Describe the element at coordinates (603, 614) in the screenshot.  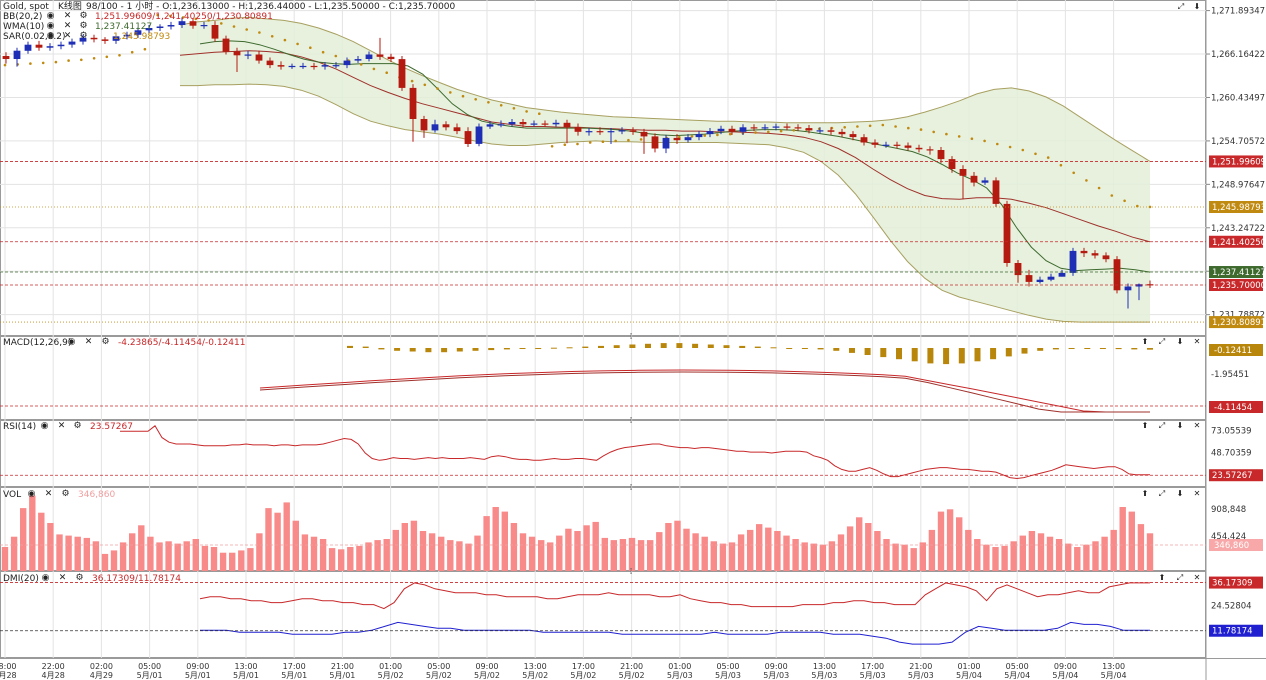
I see `pane-frame` at that location.